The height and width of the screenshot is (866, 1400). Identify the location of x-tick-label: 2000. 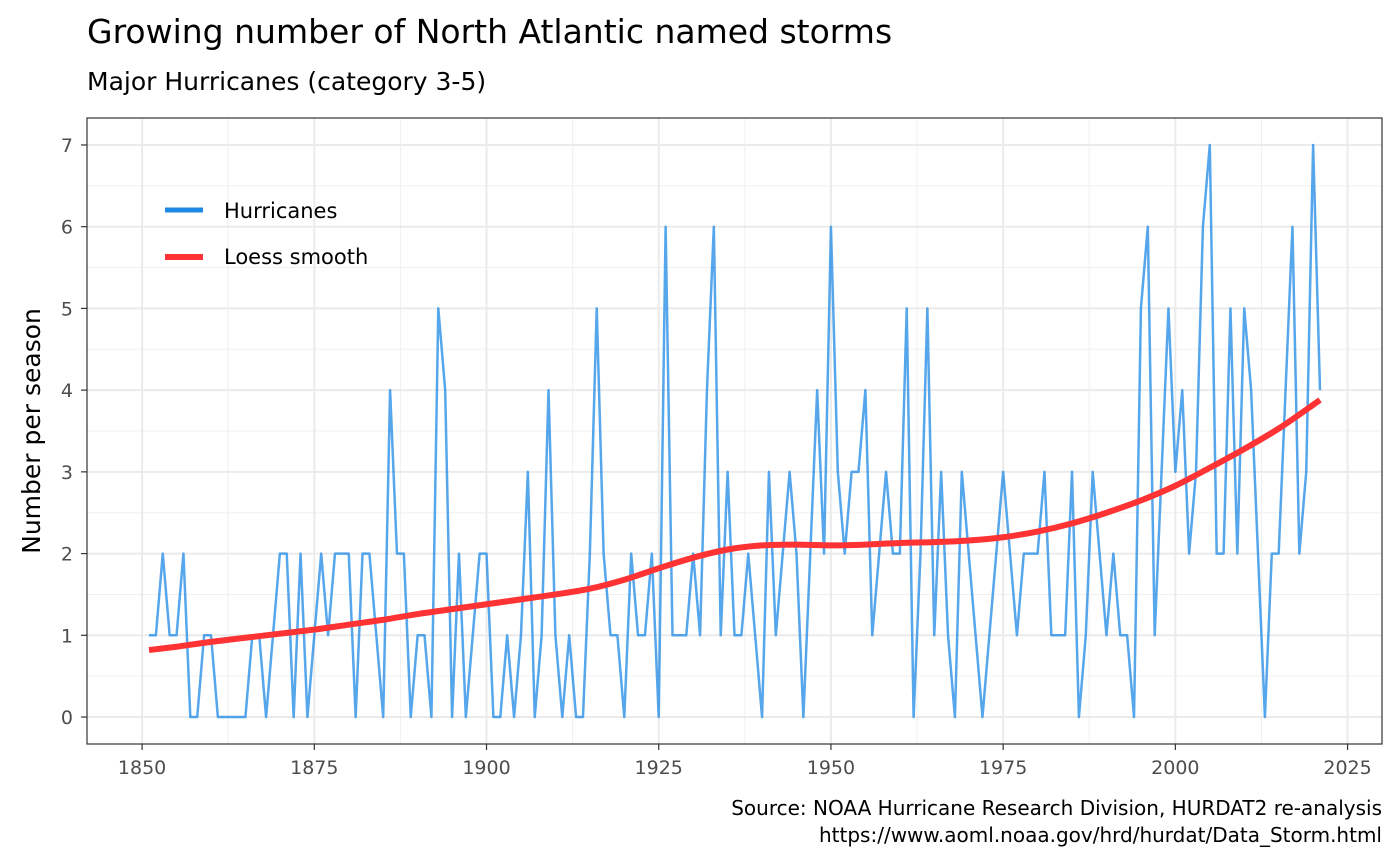
(1175, 768).